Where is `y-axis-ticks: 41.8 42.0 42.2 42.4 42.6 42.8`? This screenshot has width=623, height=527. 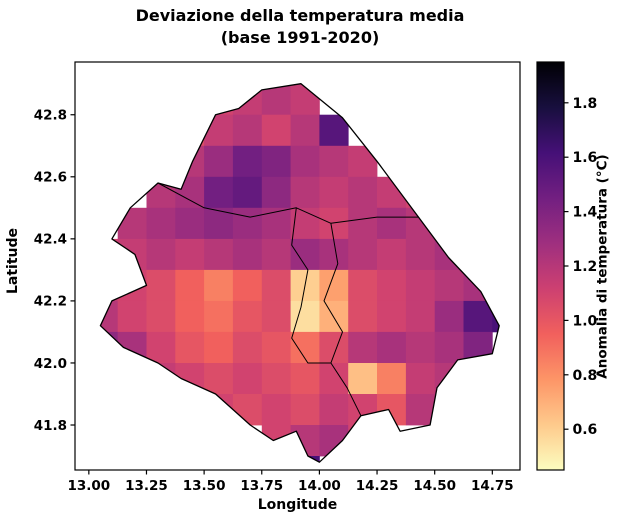
y-axis-ticks: 41.8 42.0 42.2 42.4 42.6 42.8 is located at coordinates (54, 271).